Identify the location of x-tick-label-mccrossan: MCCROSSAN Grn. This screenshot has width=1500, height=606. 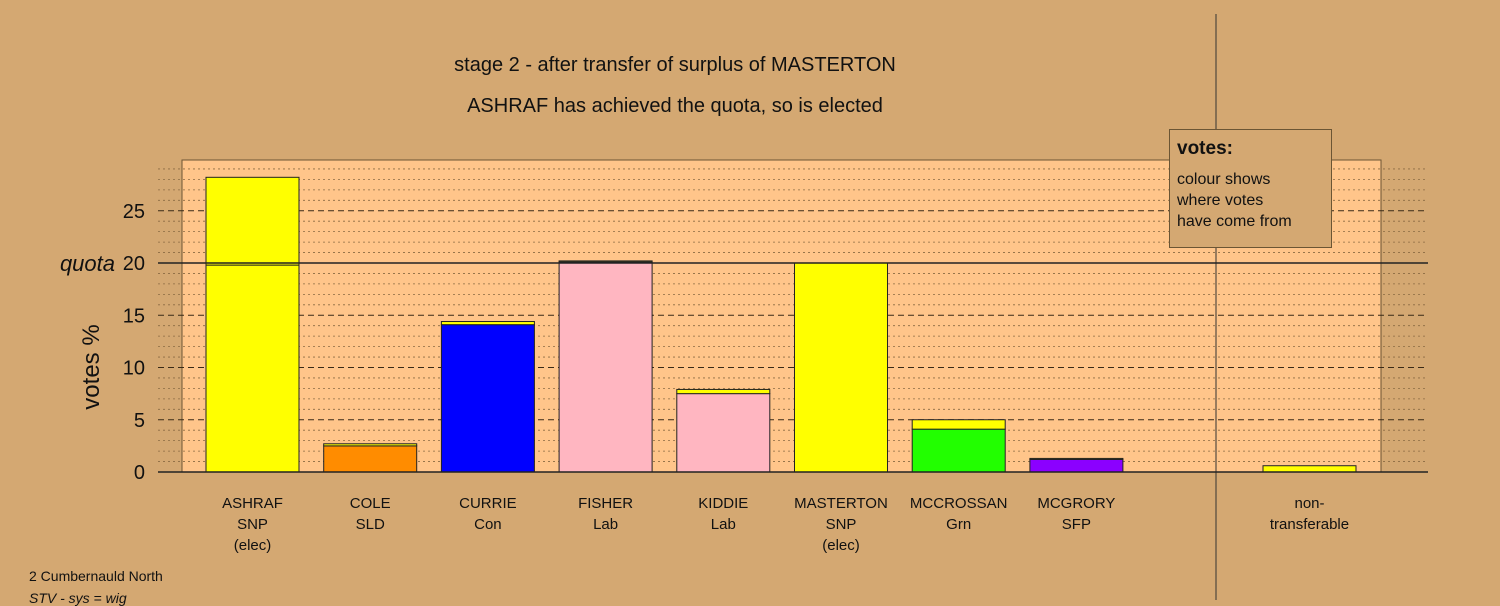
(958, 514).